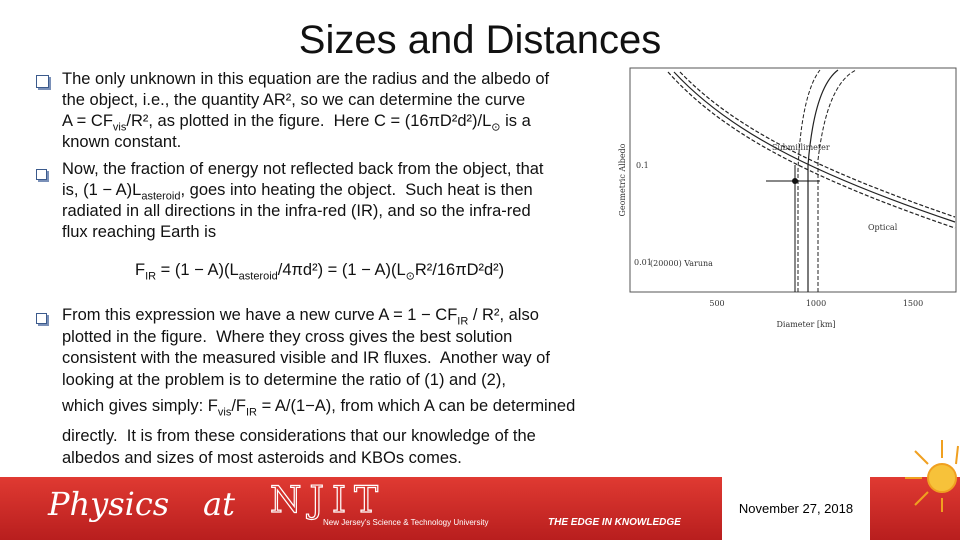 The image size is (960, 540). Describe the element at coordinates (614, 522) in the screenshot. I see `slogan: THE EDGE IN KNOWLEDGE` at that location.